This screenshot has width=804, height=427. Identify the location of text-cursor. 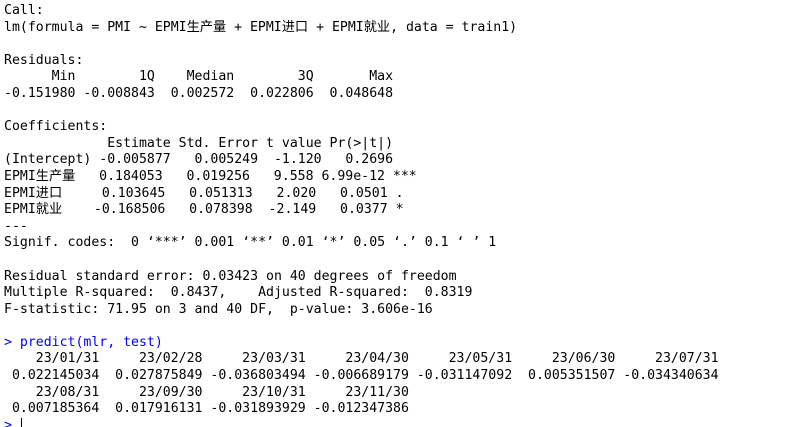
(21, 422).